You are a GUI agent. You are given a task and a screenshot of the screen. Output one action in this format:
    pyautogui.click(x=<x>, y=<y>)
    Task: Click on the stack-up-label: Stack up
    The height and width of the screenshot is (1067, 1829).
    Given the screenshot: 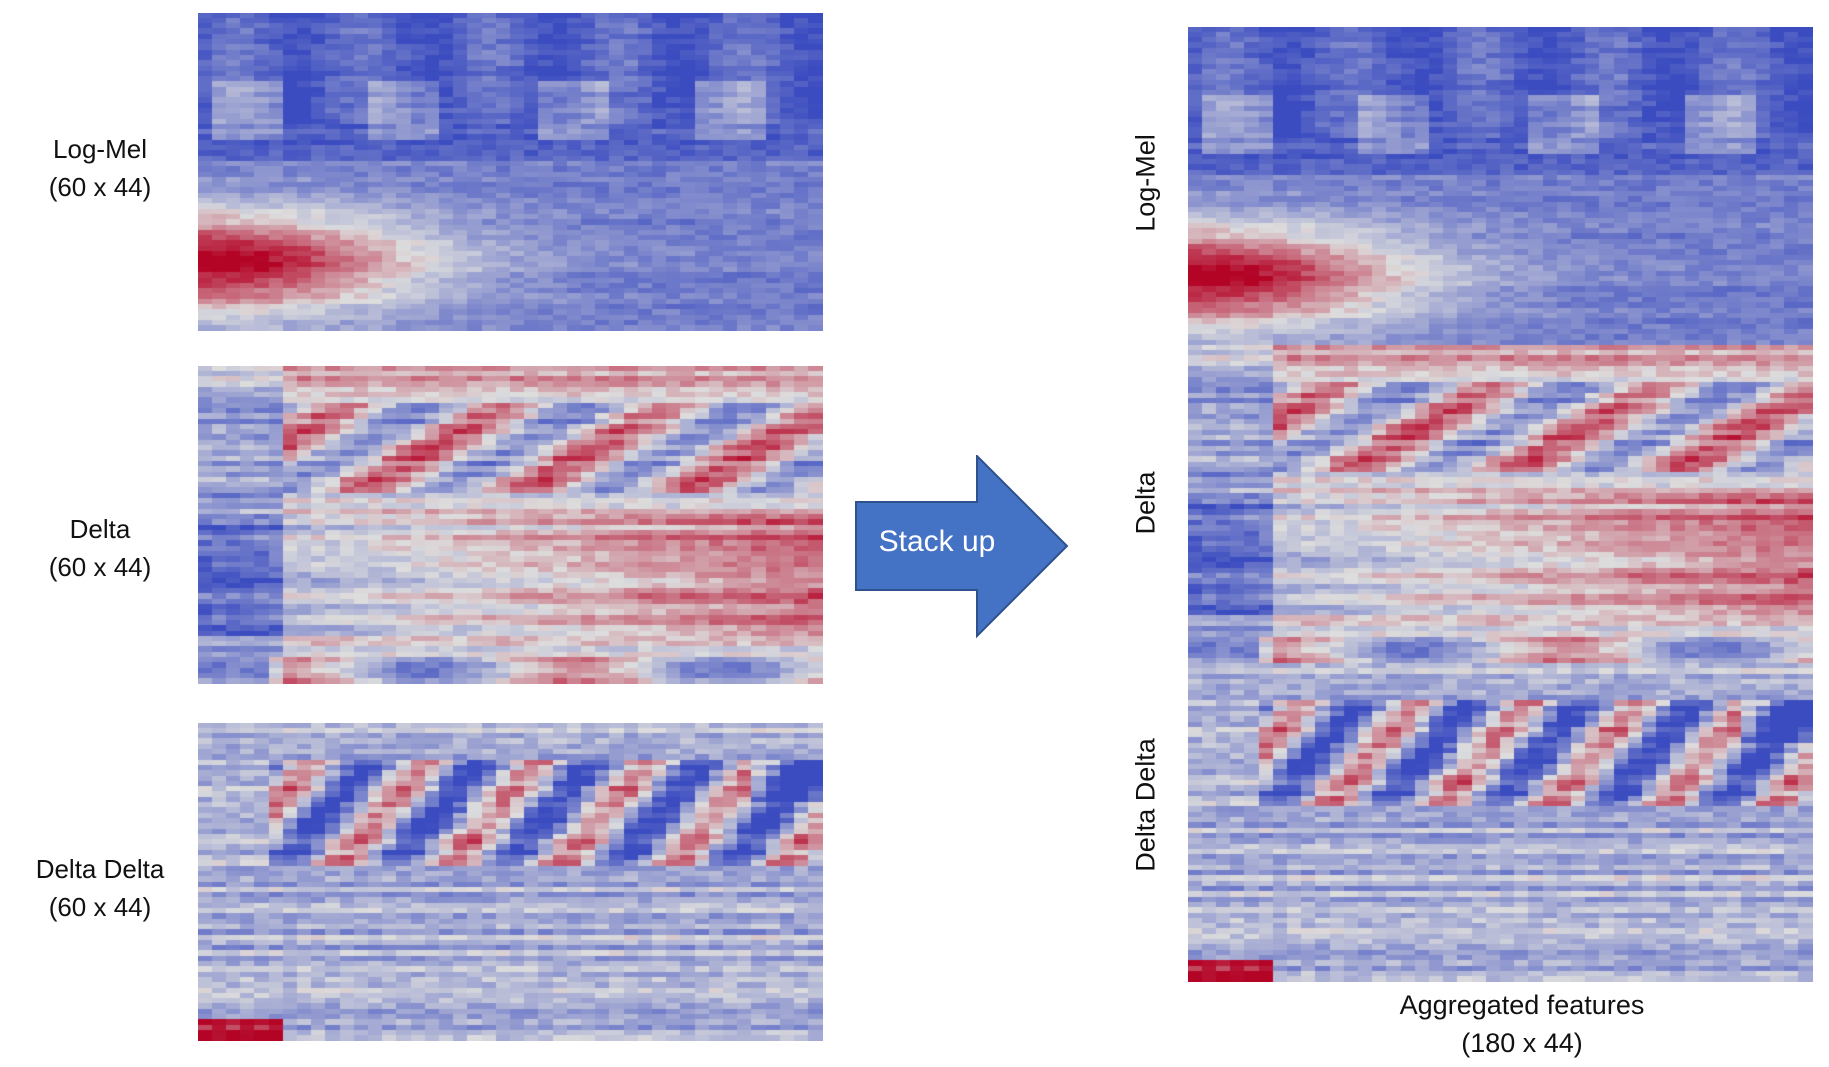 What is the action you would take?
    pyautogui.click(x=937, y=541)
    